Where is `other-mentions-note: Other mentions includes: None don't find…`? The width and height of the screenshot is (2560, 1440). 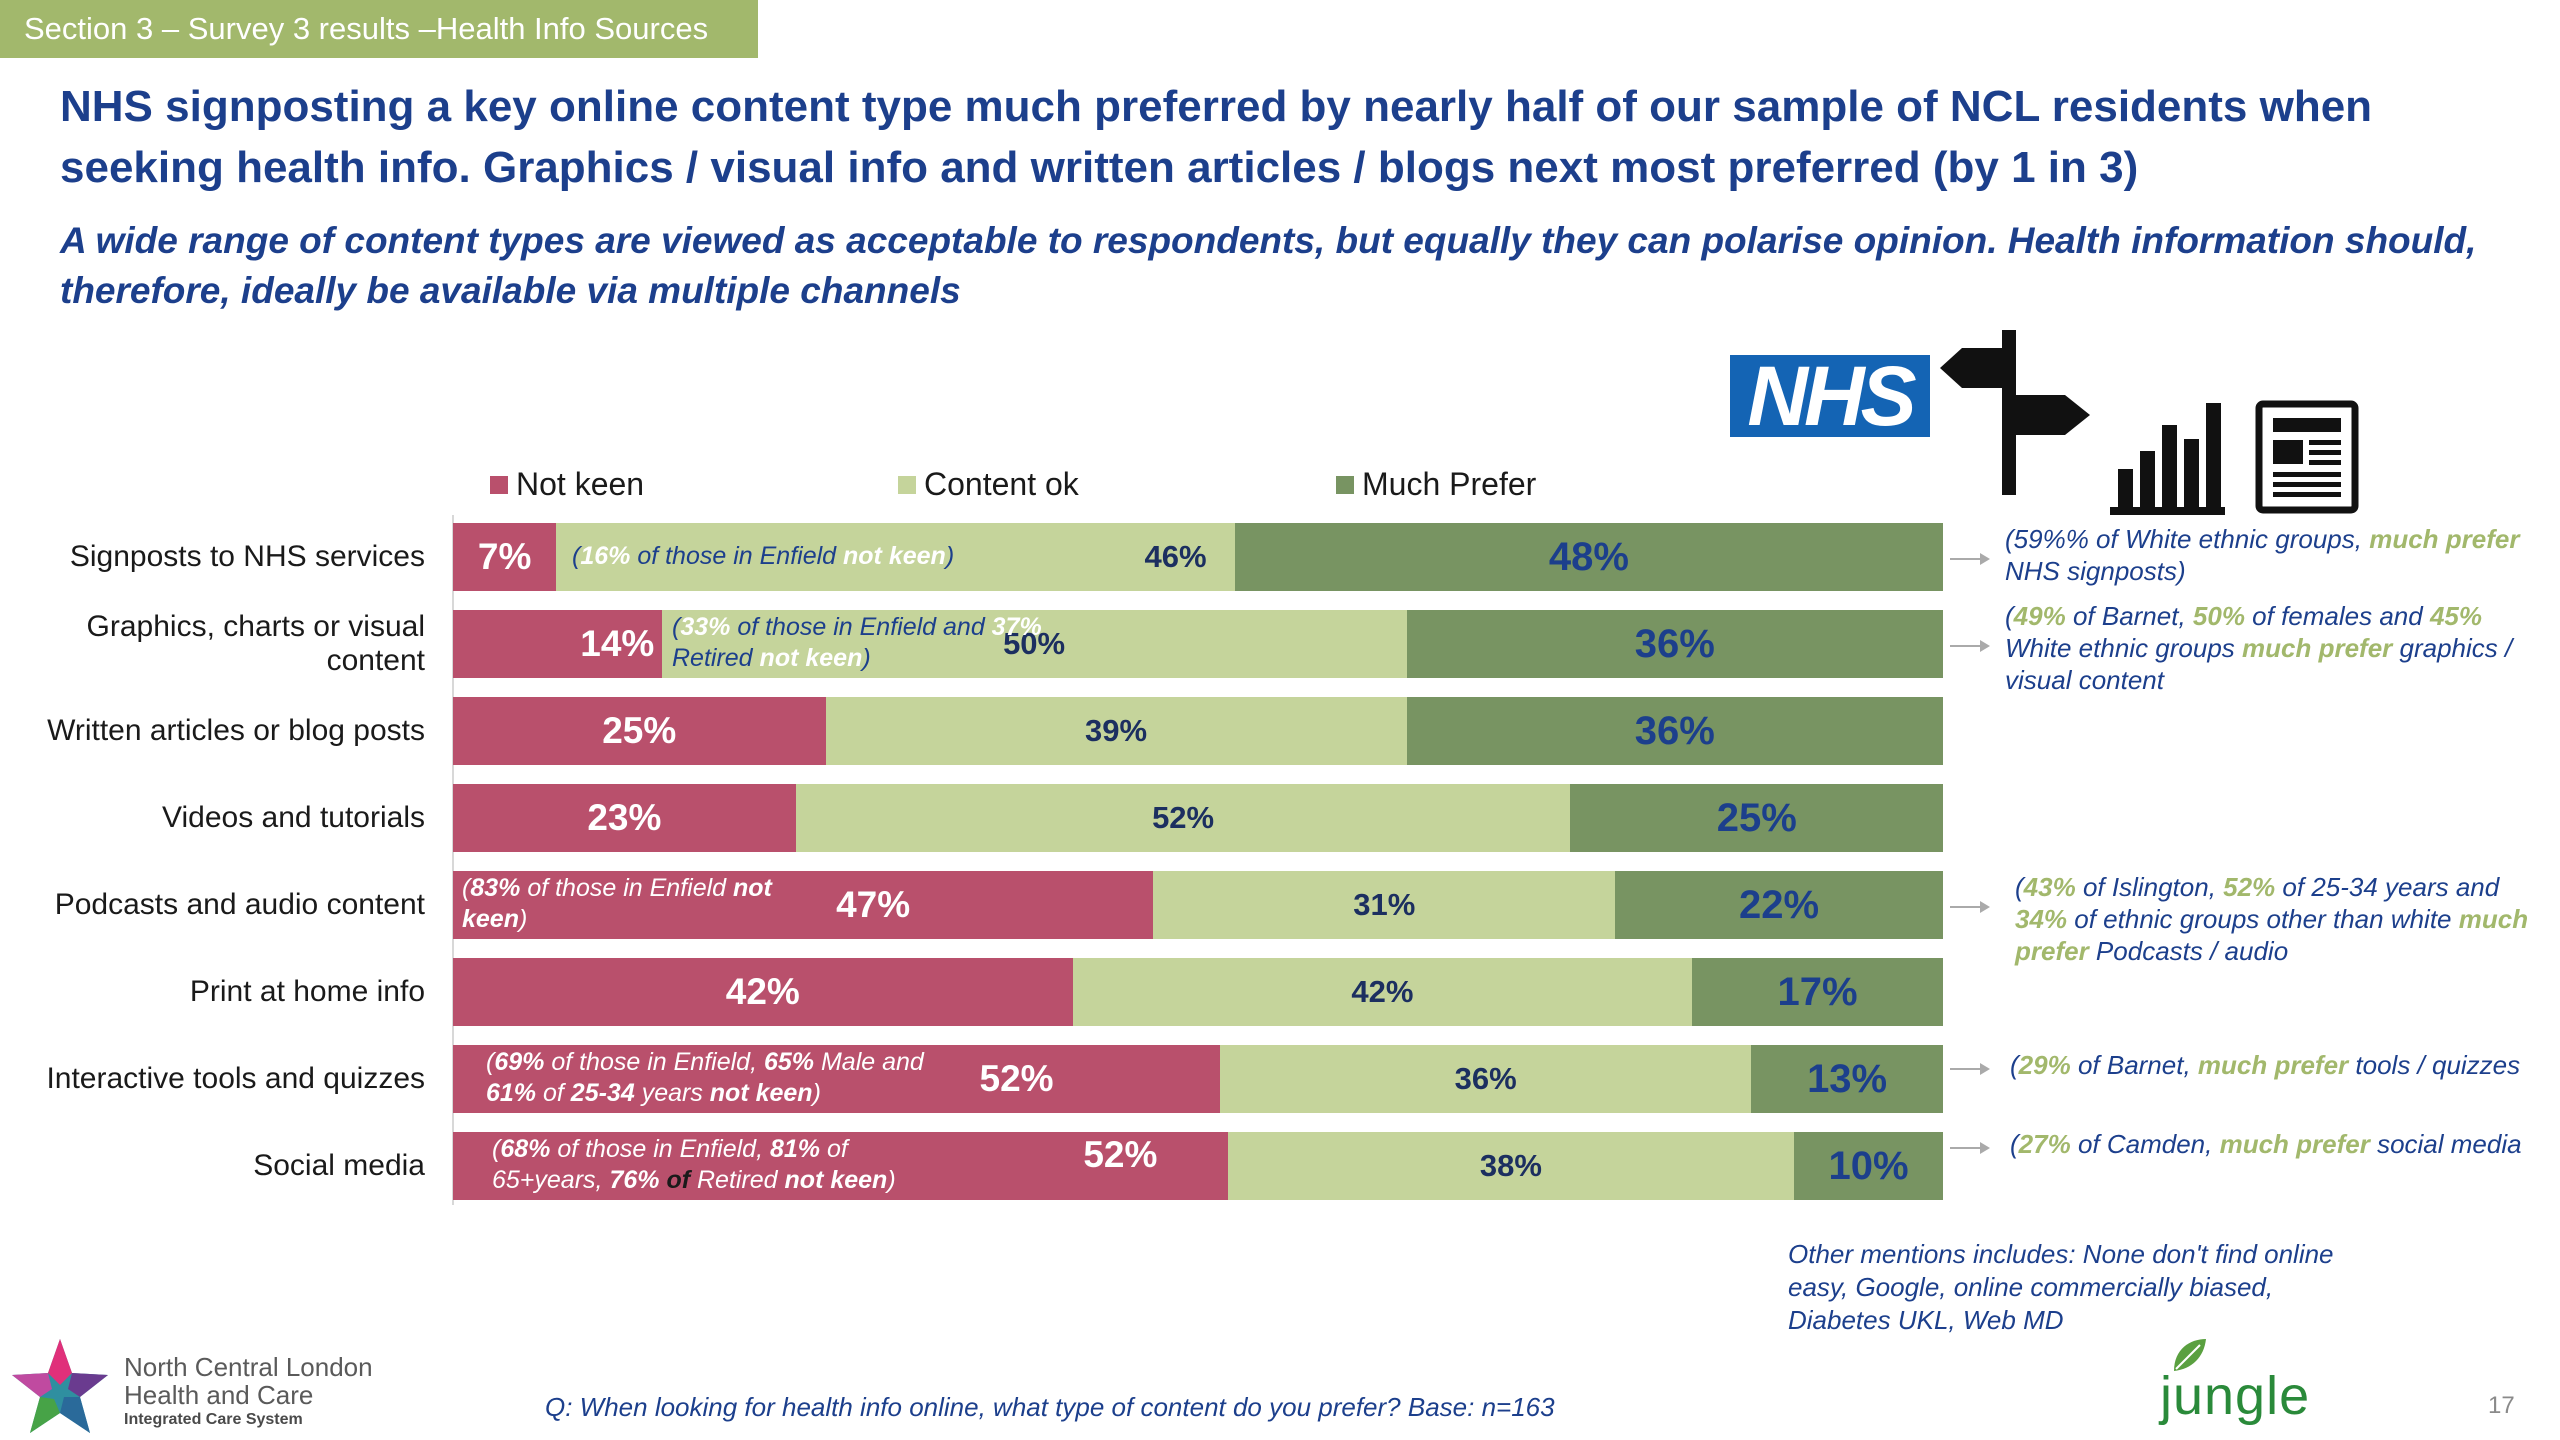
other-mentions-note: Other mentions includes: None don't find… is located at coordinates (2061, 1287).